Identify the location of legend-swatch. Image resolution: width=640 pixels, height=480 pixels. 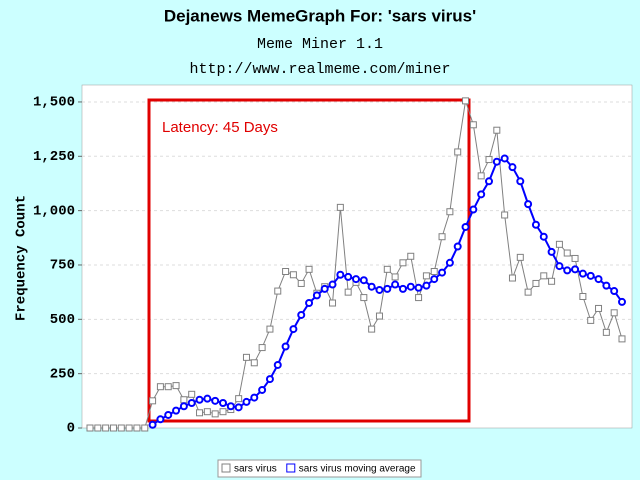
(226, 468).